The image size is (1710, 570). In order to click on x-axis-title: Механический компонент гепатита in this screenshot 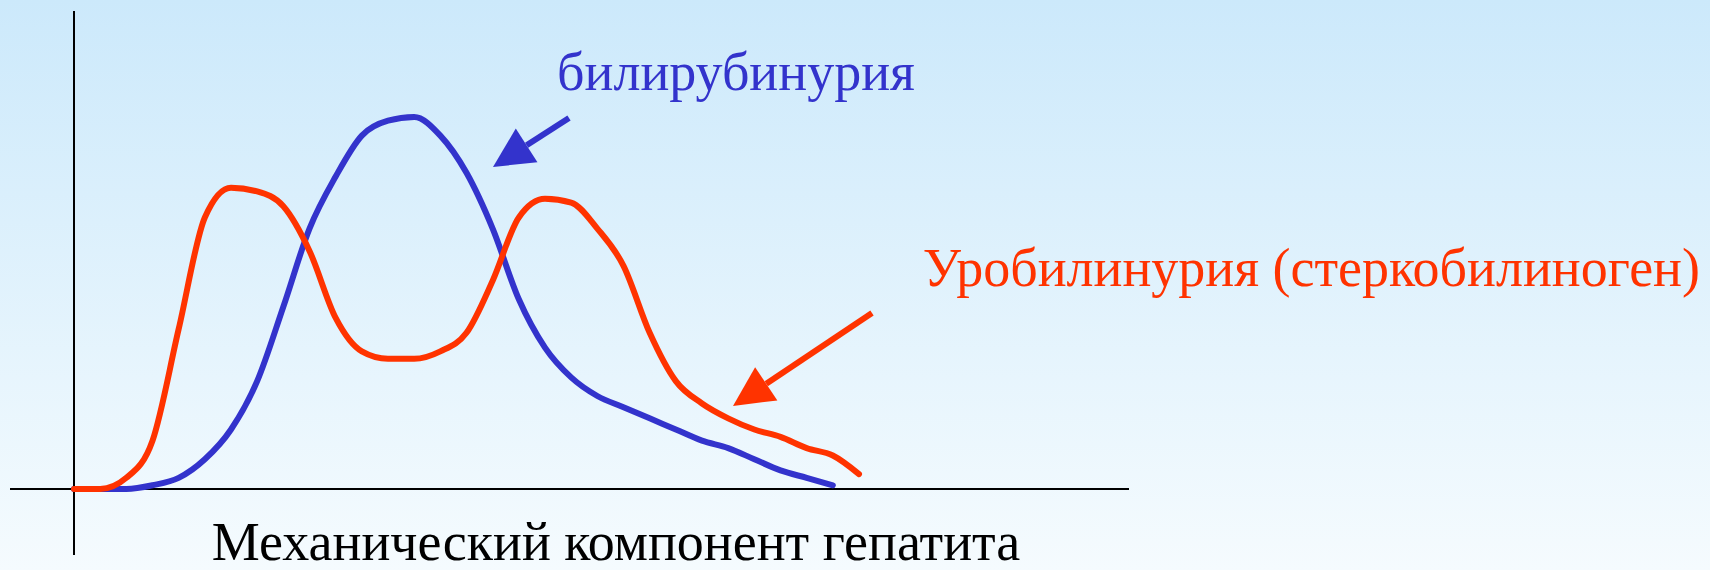, I will do `click(616, 541)`.